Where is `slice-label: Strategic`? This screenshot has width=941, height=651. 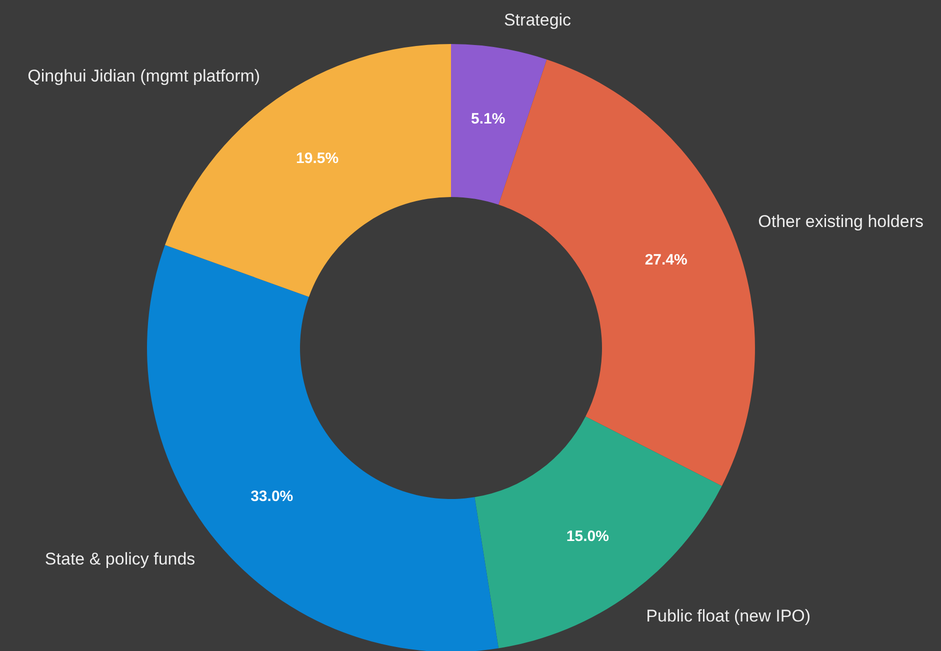 slice-label: Strategic is located at coordinates (538, 20).